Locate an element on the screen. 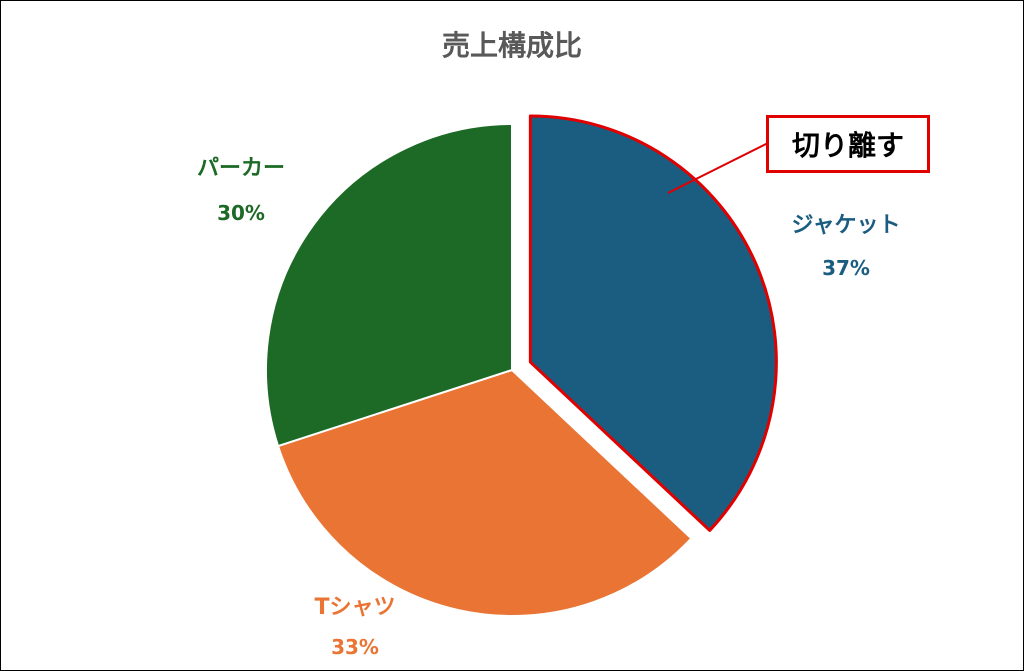 The height and width of the screenshot is (671, 1024). slice-category-label: Tシャツ is located at coordinates (354, 607).